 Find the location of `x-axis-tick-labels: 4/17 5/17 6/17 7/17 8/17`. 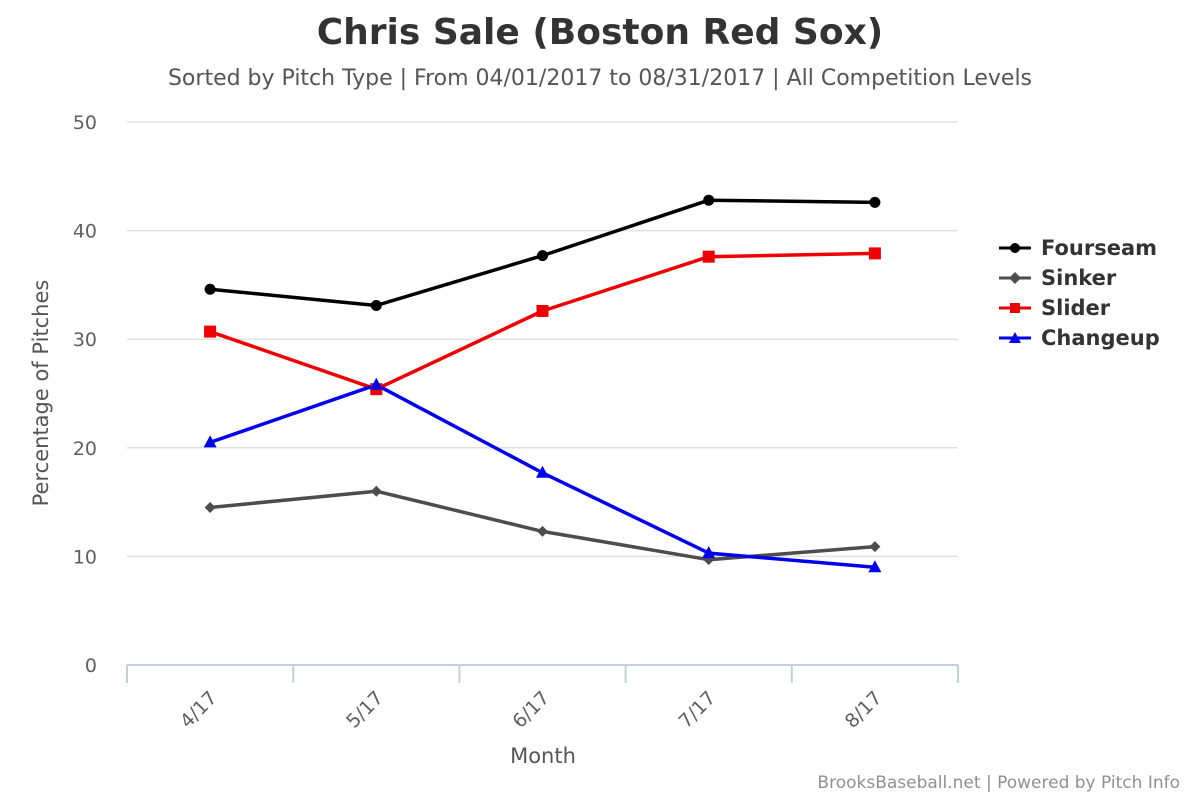

x-axis-tick-labels: 4/17 5/17 6/17 7/17 8/17 is located at coordinates (531, 710).